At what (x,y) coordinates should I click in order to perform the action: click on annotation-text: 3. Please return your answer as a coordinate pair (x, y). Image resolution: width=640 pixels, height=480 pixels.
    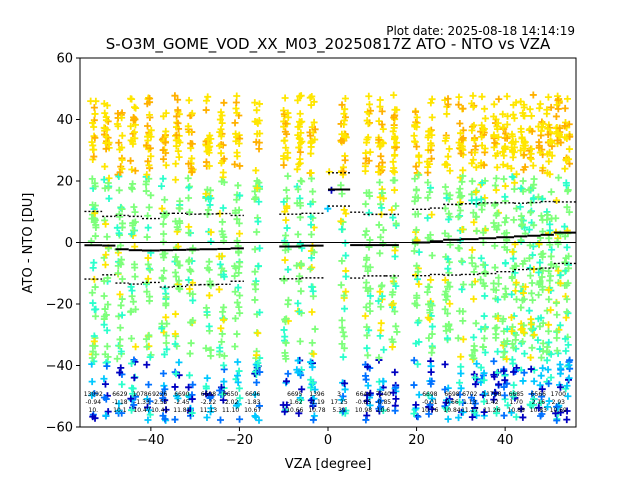
    Looking at the image, I should click on (339, 394).